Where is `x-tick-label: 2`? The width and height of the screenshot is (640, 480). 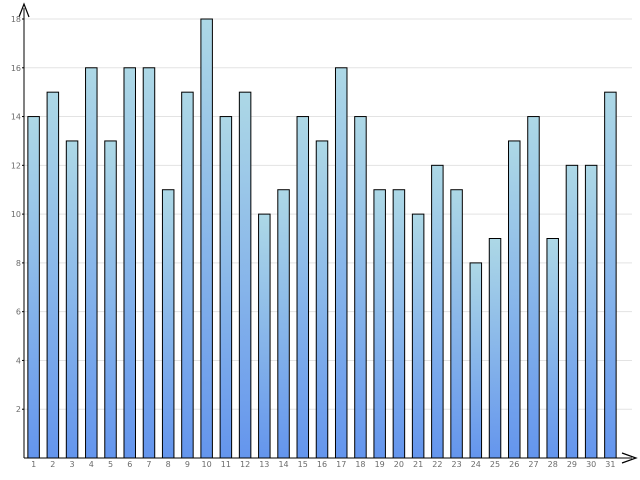
x-tick-label: 2 is located at coordinates (52, 464).